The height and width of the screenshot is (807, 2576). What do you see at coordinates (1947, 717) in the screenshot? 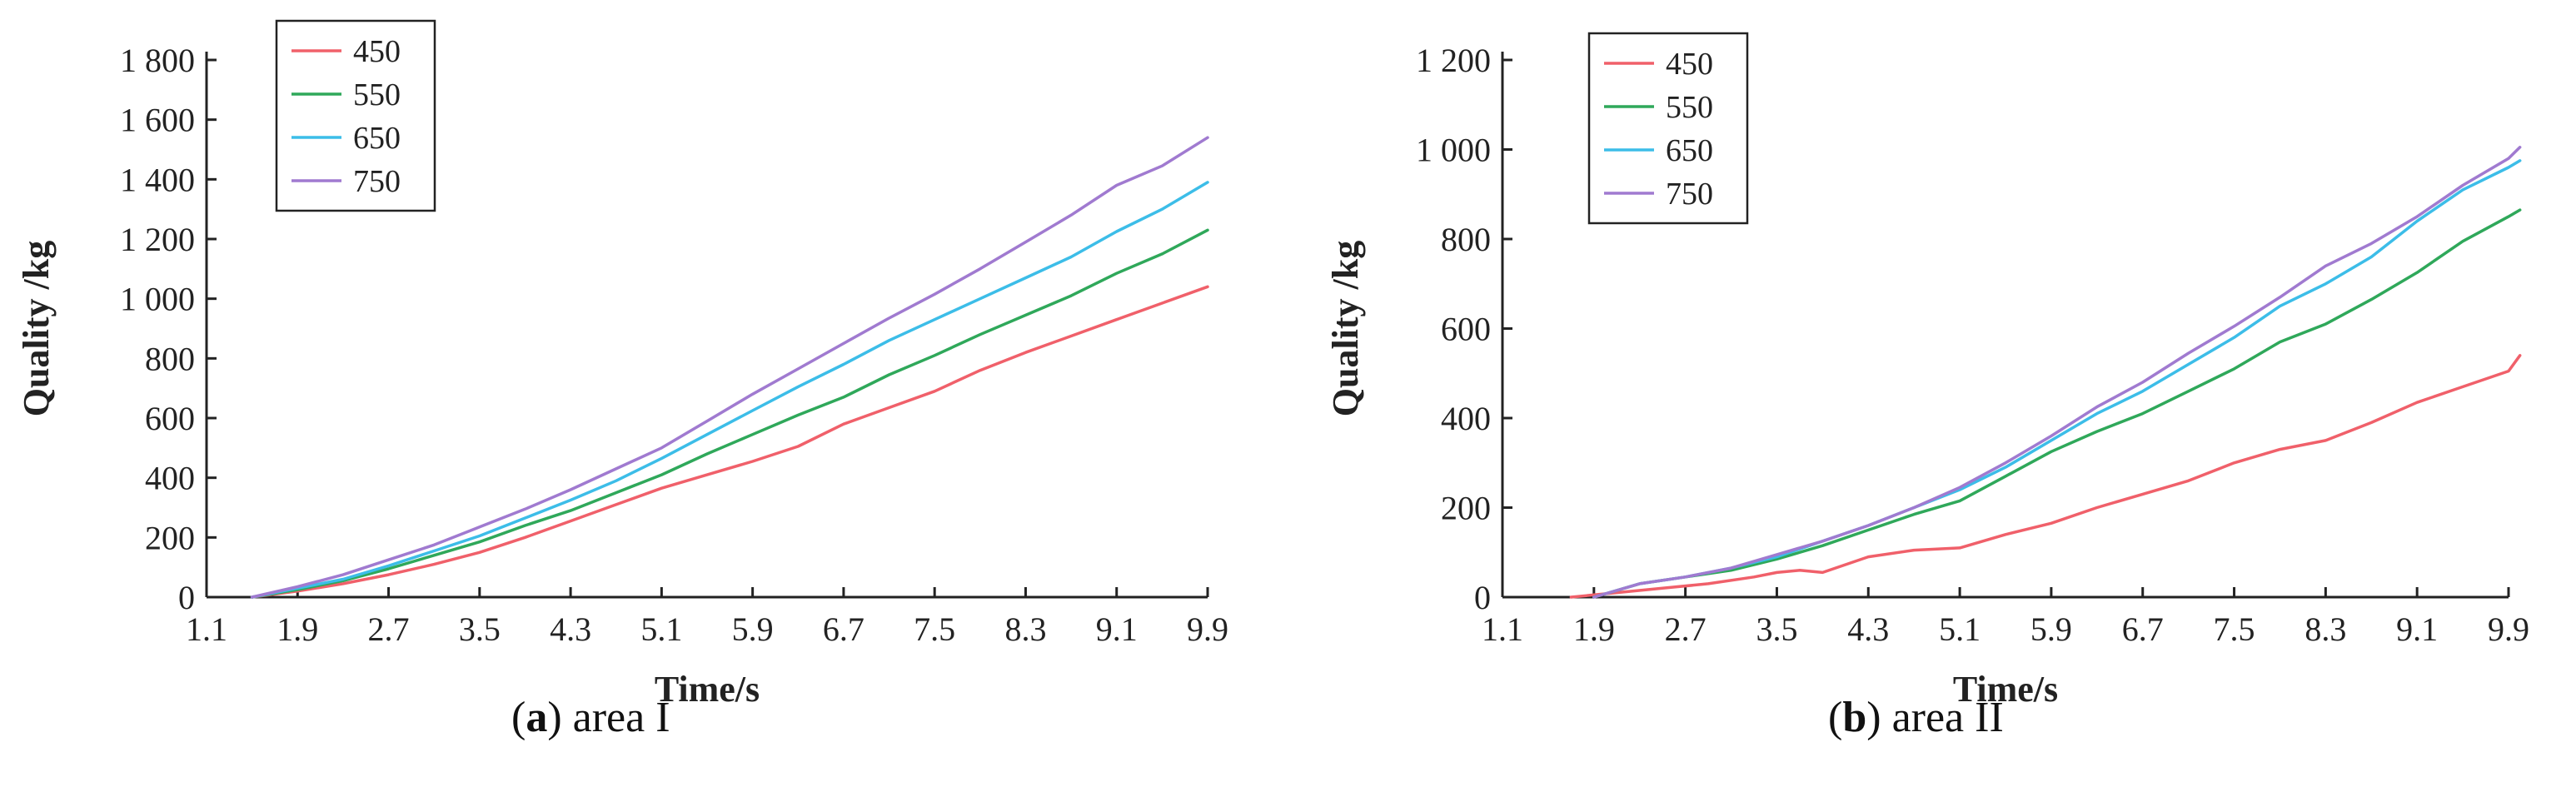
I see `caption-text: area II` at bounding box center [1947, 717].